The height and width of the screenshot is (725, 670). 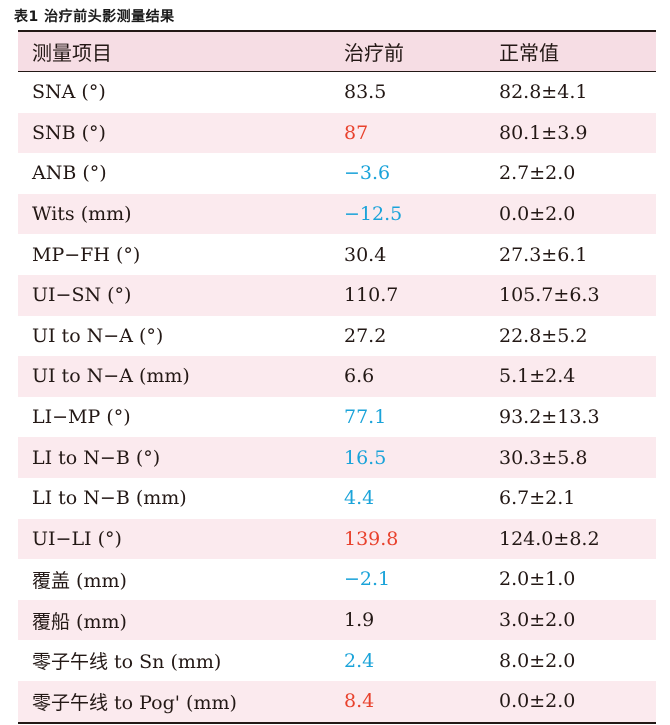 I want to click on normal-value-cell: 93.2±13.3, so click(x=549, y=417).